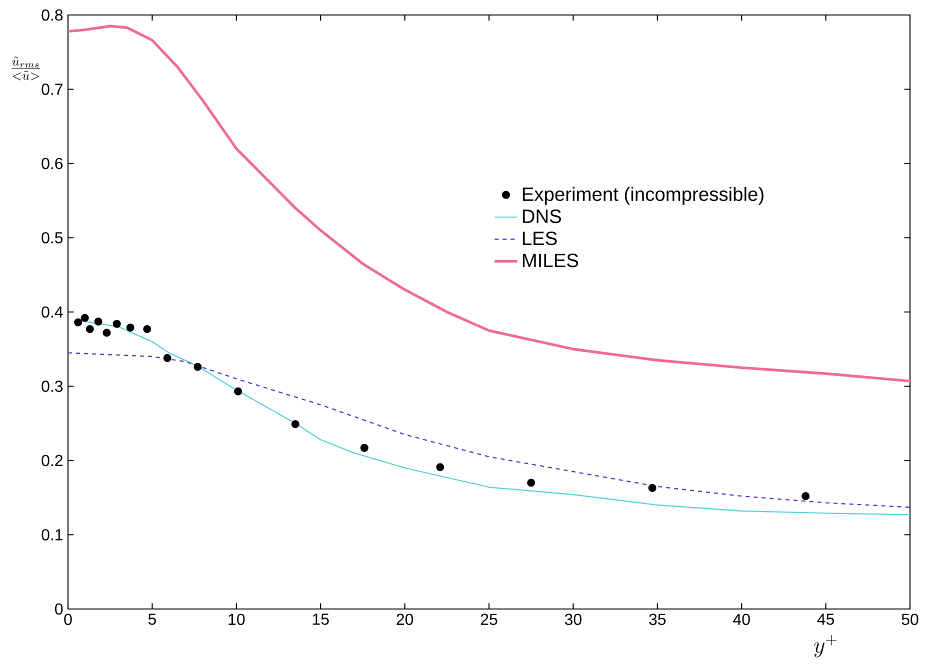 This screenshot has height=666, width=927. What do you see at coordinates (643, 195) in the screenshot?
I see `legend-label: Experiment (incompressible)` at bounding box center [643, 195].